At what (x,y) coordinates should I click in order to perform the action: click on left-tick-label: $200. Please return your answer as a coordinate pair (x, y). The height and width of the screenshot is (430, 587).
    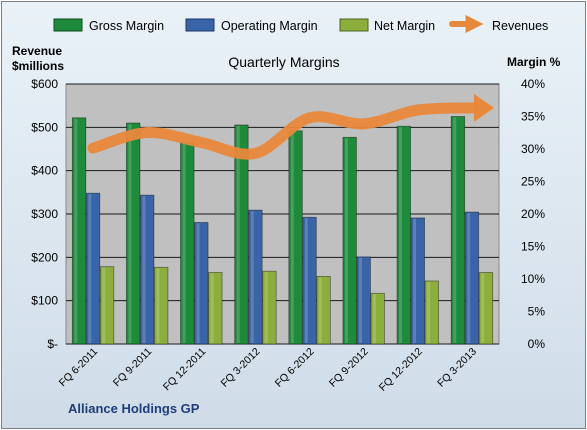
    Looking at the image, I should click on (44, 257).